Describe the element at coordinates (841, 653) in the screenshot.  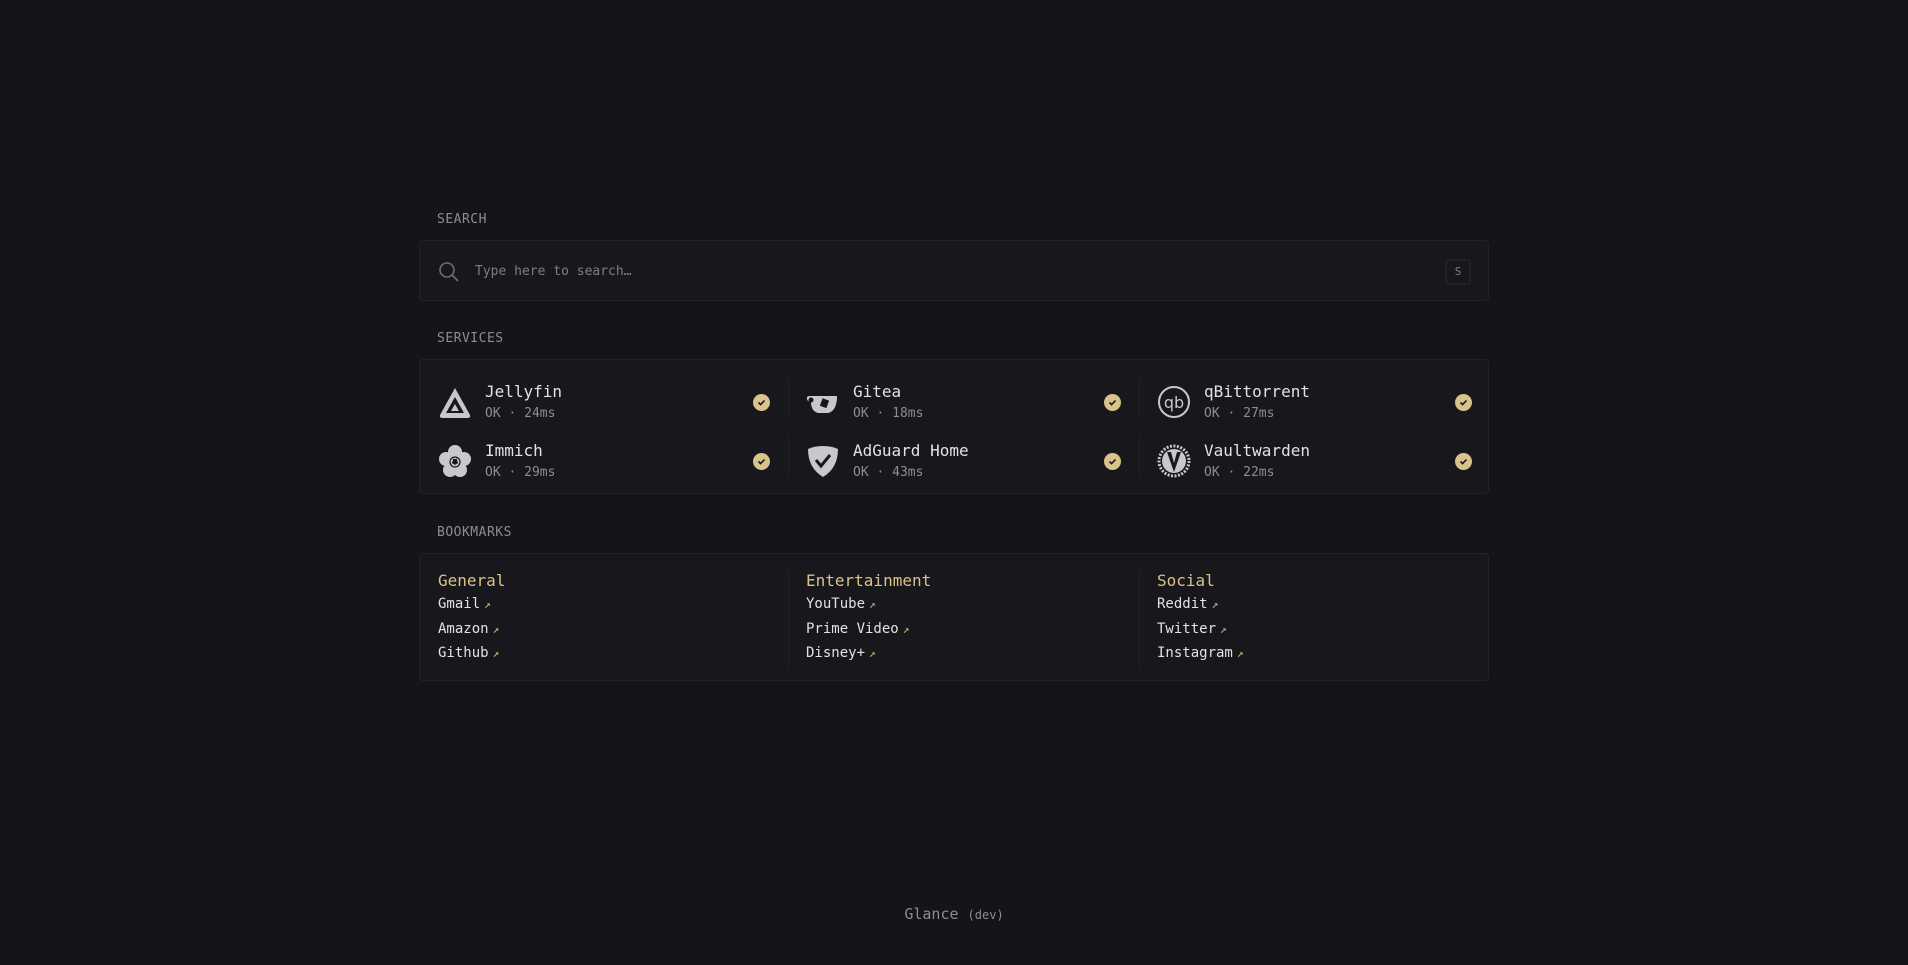
I see `bookmark-link: Disney+ ↗` at that location.